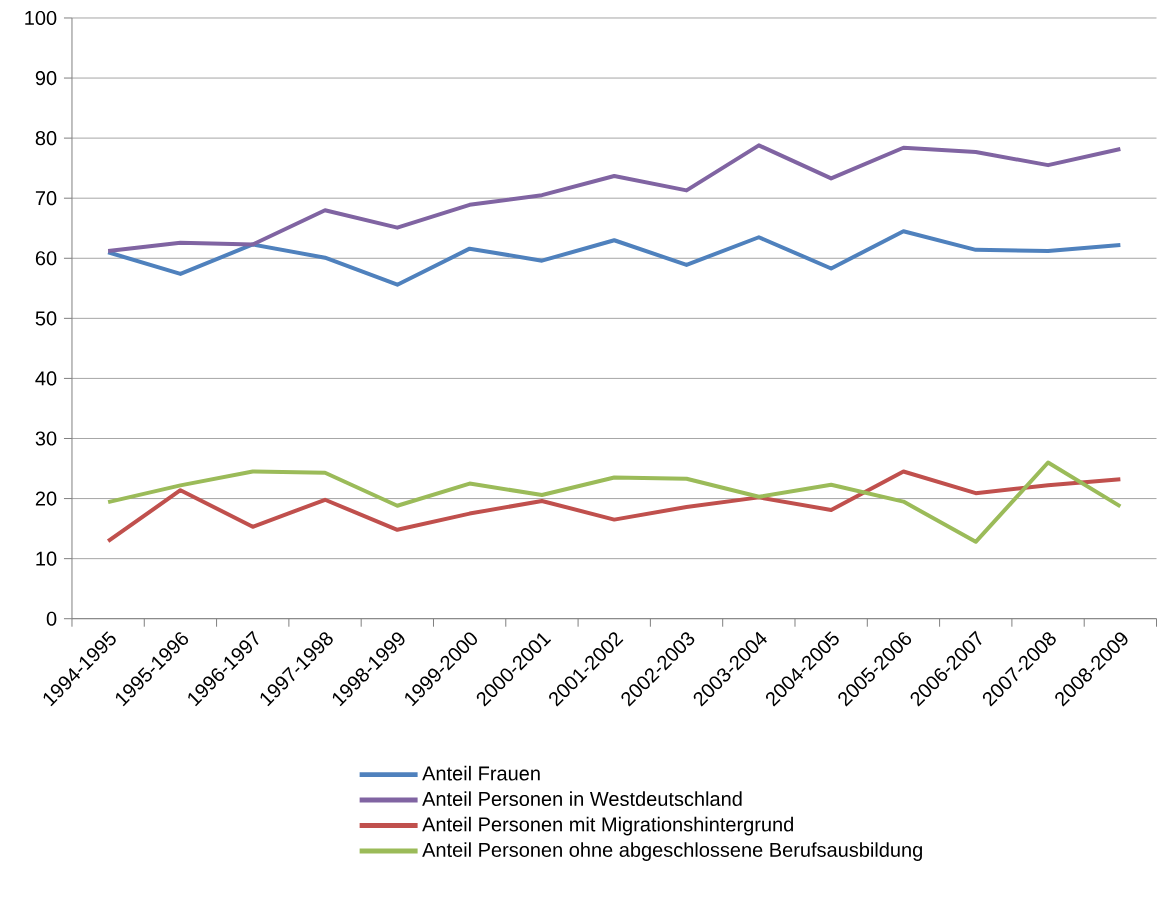 The height and width of the screenshot is (904, 1157). Describe the element at coordinates (481, 773) in the screenshot. I see `legend-label: Anteil Frauen` at that location.